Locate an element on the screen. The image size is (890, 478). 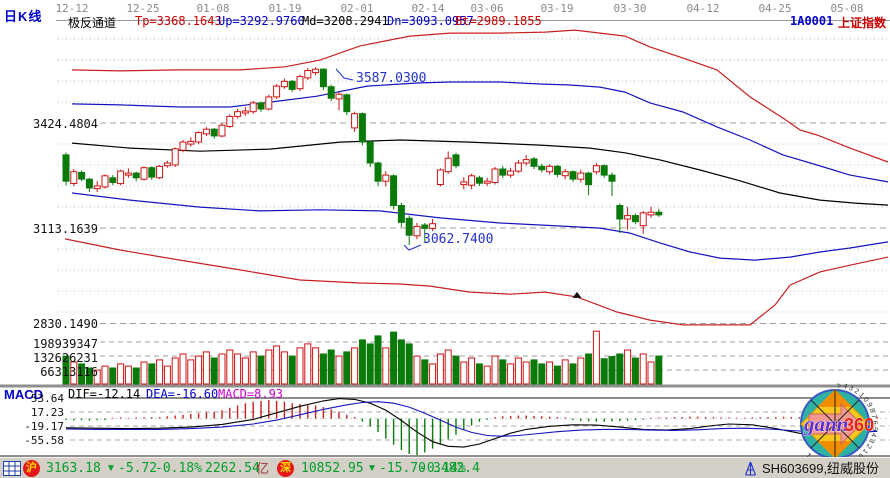
sh-change-pct: -0.18% is located at coordinates (178, 468).